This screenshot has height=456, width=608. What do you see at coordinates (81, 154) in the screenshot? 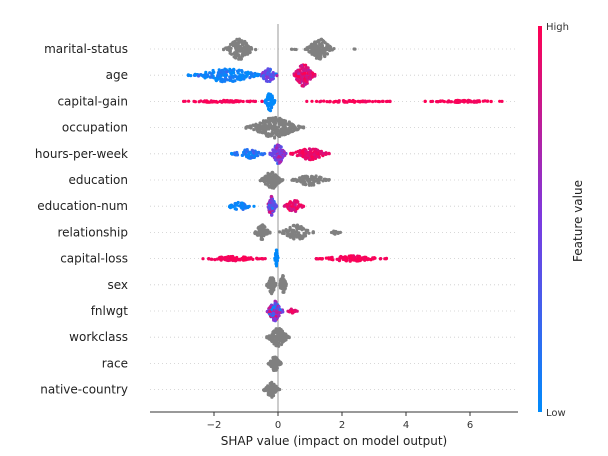
I see `feature-label-hours-per-week: hours-per-week` at bounding box center [81, 154].